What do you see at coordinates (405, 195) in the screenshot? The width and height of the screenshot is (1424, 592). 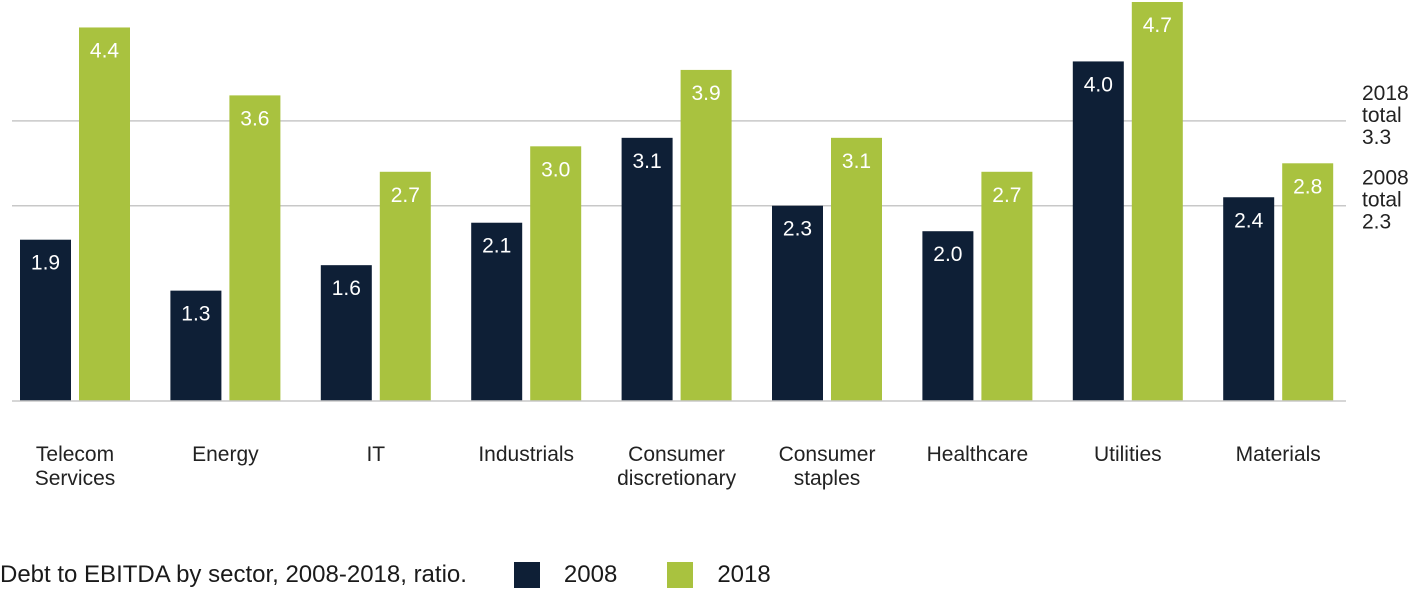 I see `data-label-2018-2: 2.7` at bounding box center [405, 195].